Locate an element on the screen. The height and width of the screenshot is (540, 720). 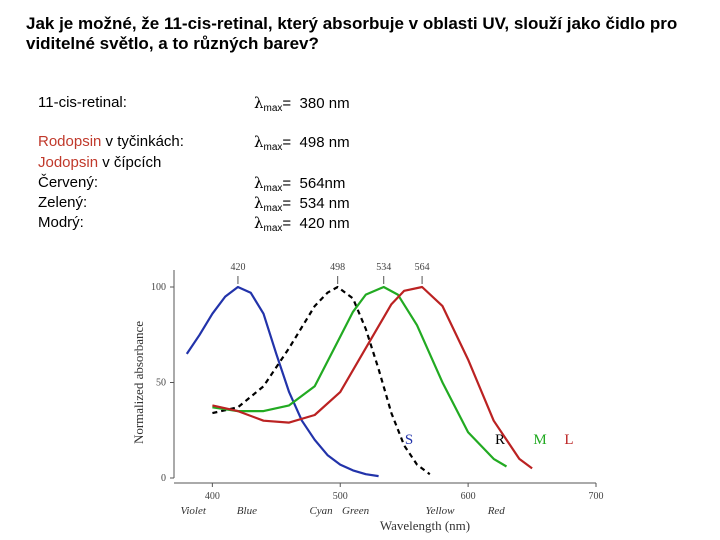
color-name-label: Yellow is located at coordinates (441, 511).